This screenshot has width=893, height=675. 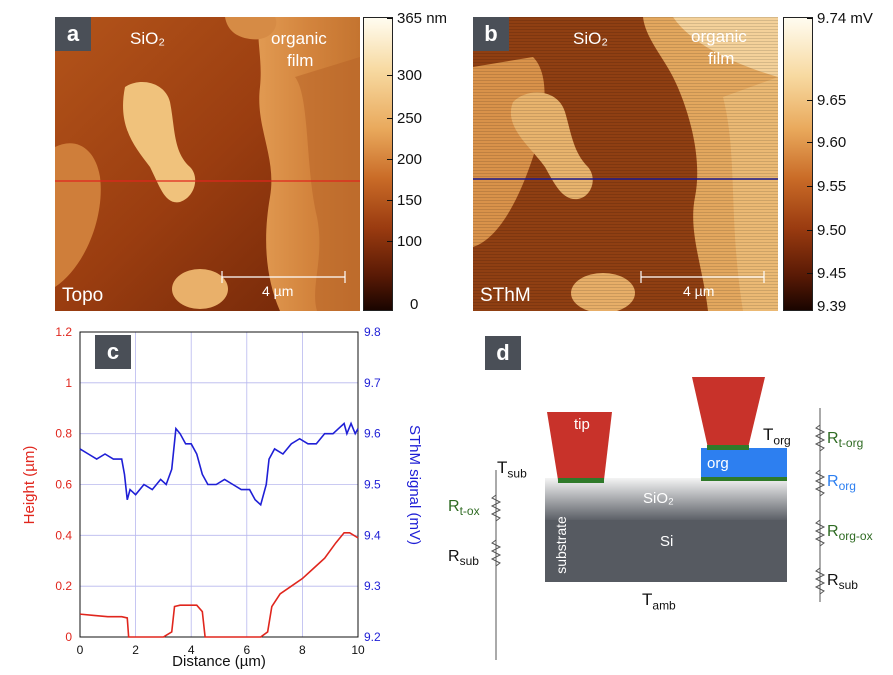 What do you see at coordinates (410, 159) in the screenshot?
I see `topo-colorbar-tick: 200` at bounding box center [410, 159].